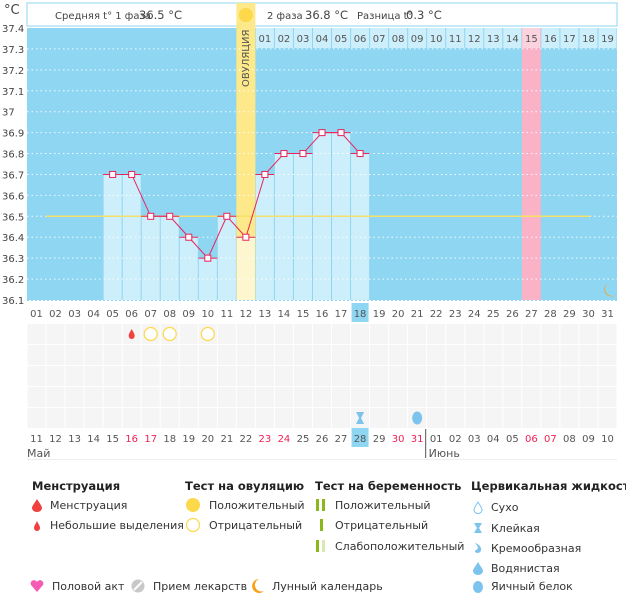 The width and height of the screenshot is (626, 595). I want to click on highlight-day-column, so click(531, 164).